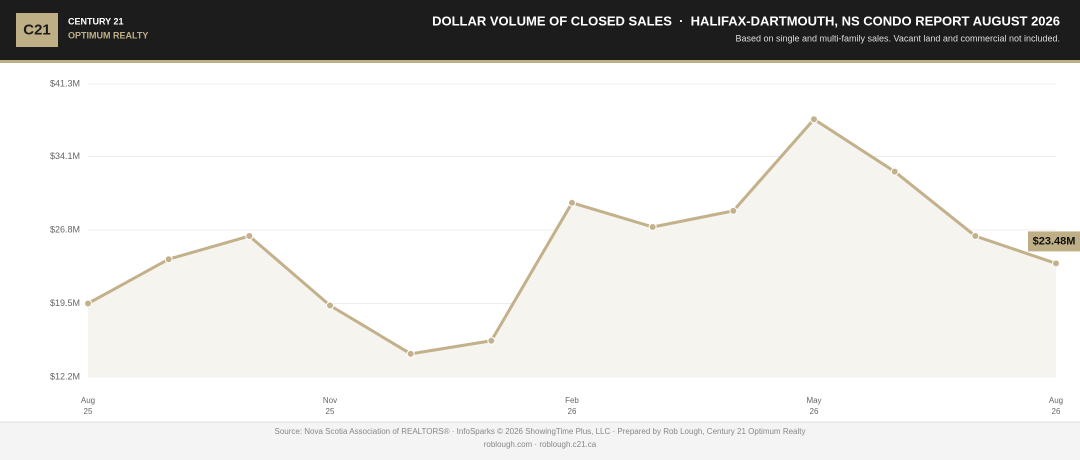 Image resolution: width=1080 pixels, height=460 pixels. I want to click on x-tick-label: Feb 26, so click(572, 406).